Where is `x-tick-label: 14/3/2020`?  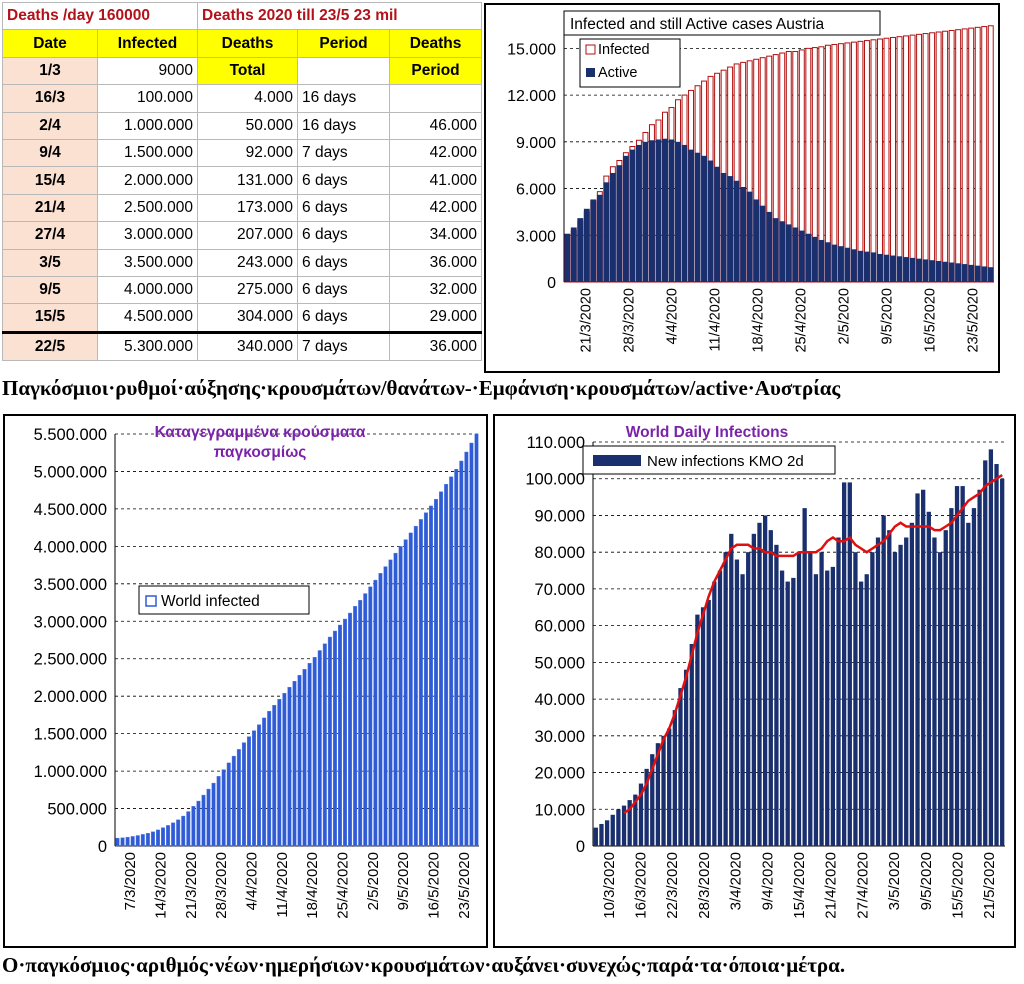 x-tick-label: 14/3/2020 is located at coordinates (161, 885).